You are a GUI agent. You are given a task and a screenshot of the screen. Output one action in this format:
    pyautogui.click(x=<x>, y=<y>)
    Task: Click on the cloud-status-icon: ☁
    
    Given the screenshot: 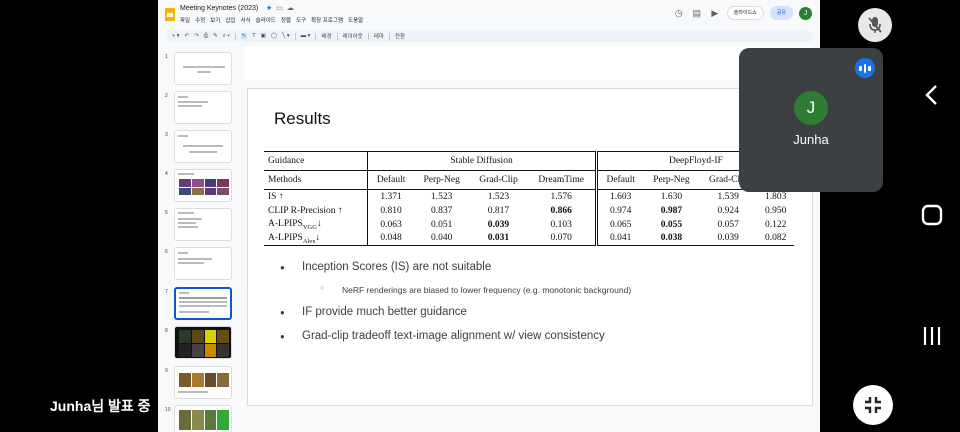 What is the action you would take?
    pyautogui.click(x=290, y=8)
    